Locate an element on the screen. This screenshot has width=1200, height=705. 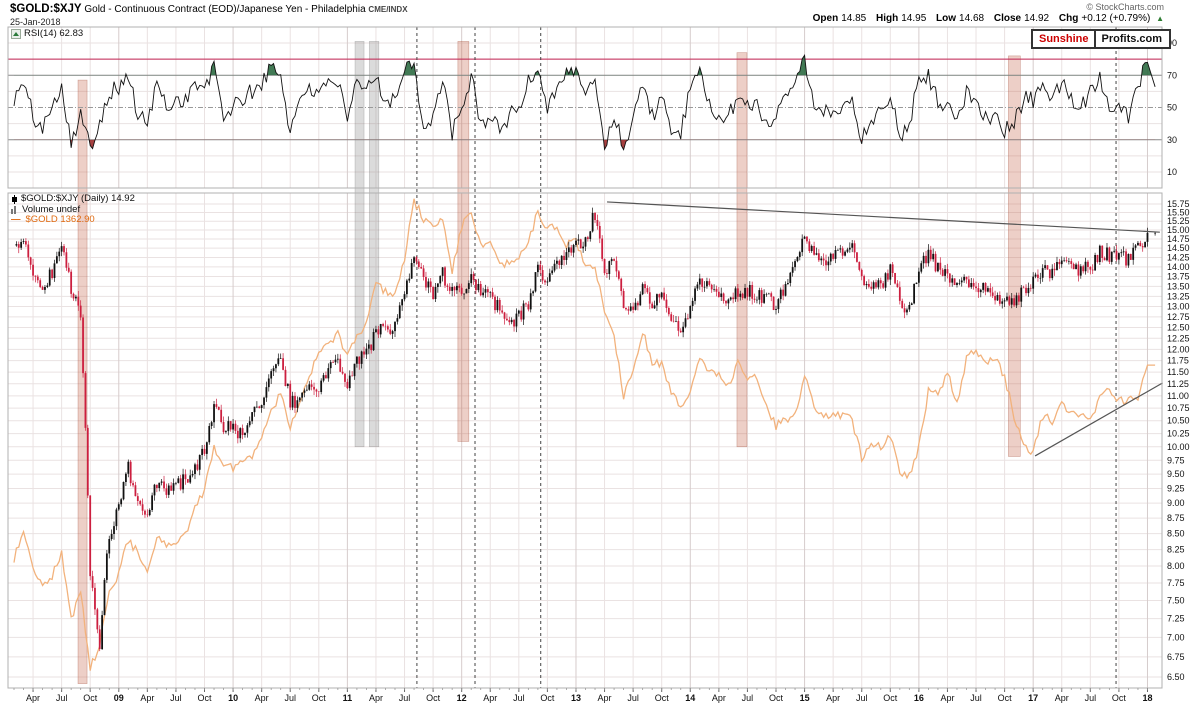
svg-text: 9.00 is located at coordinates (1176, 503).